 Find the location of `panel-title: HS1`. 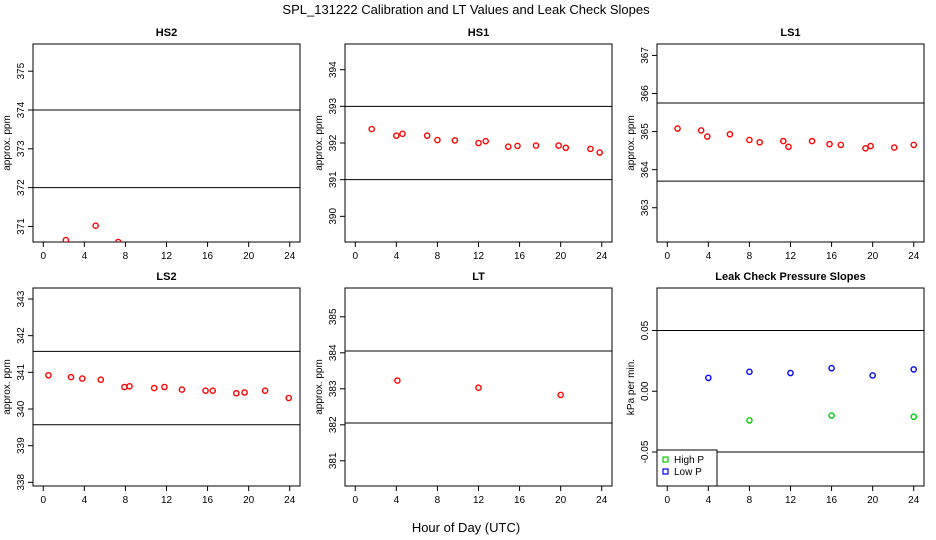

panel-title: HS1 is located at coordinates (478, 33).